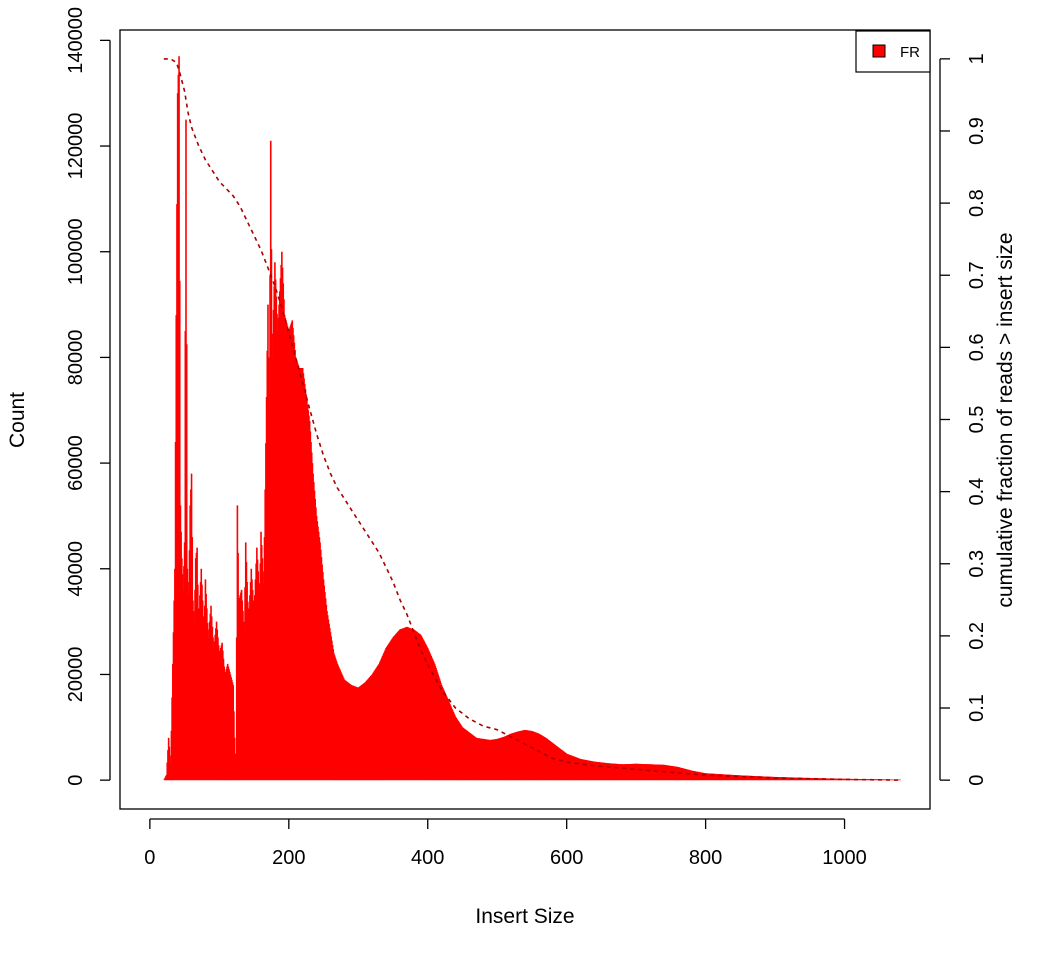 Image resolution: width=1050 pixels, height=960 pixels. I want to click on y2-tick-label: 0.5, so click(977, 420).